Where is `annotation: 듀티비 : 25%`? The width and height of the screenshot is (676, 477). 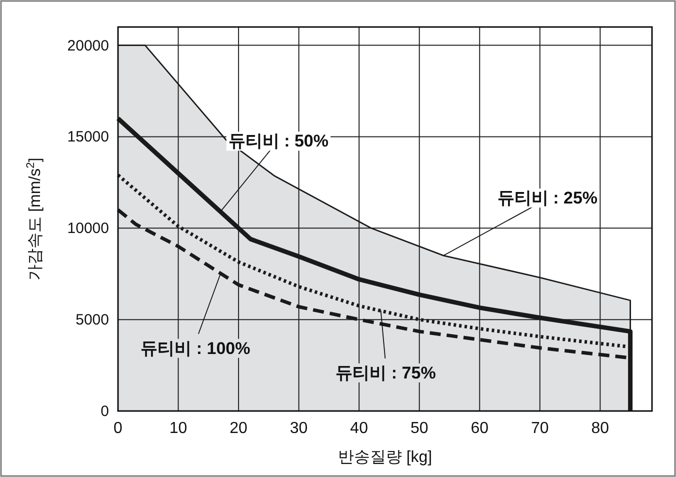 annotation: 듀티비 : 25% is located at coordinates (547, 198).